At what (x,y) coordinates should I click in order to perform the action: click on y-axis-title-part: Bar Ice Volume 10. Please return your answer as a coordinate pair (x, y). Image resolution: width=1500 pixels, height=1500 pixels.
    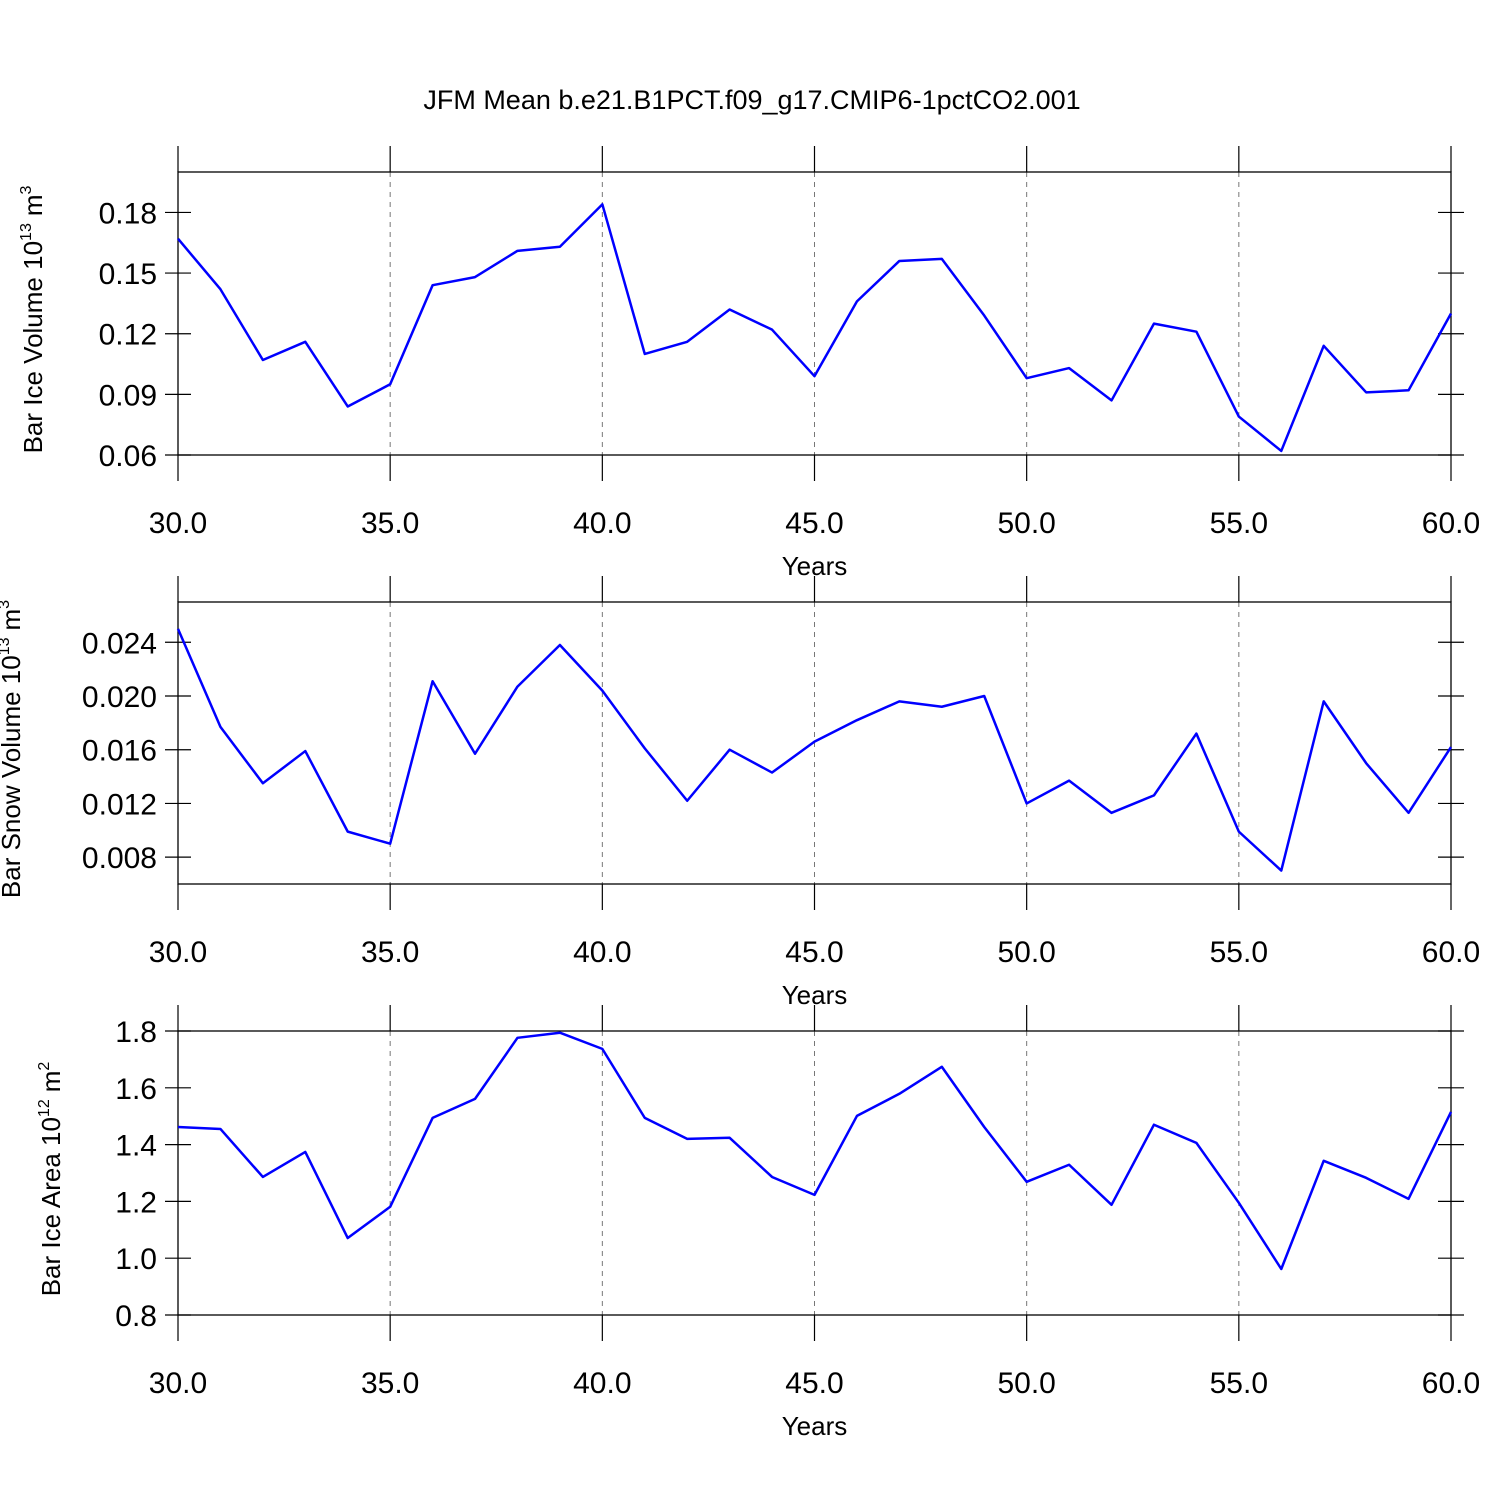
    Looking at the image, I should click on (33, 347).